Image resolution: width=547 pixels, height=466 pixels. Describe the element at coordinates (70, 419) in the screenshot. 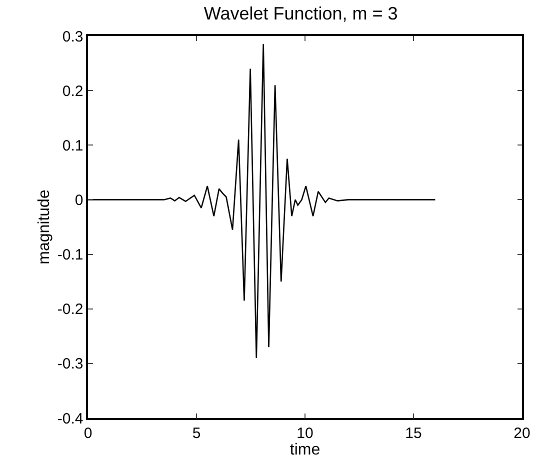

I see `y-tick-label: -0.4` at that location.